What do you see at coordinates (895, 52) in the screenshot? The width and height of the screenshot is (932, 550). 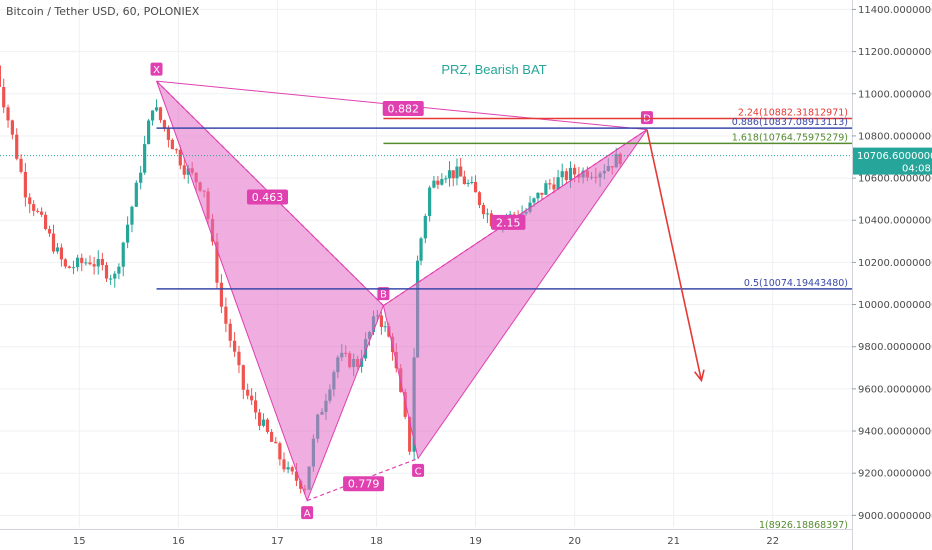 I see `y-tick-label: 11200.00000000` at bounding box center [895, 52].